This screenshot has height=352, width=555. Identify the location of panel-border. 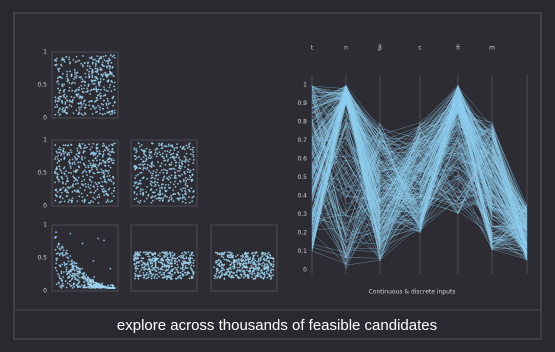
(85, 258).